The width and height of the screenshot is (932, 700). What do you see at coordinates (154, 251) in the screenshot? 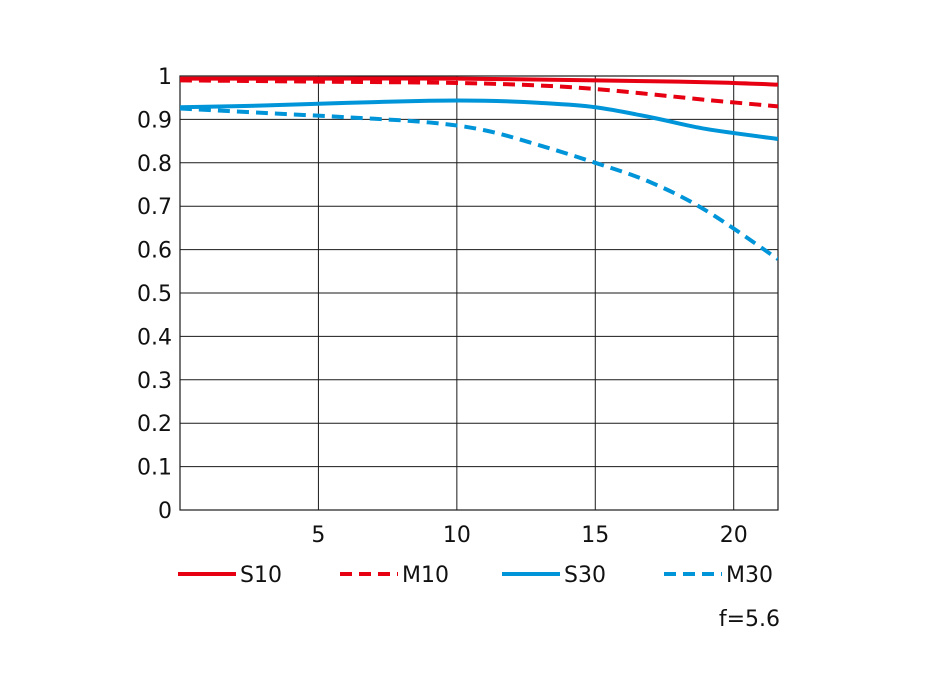
I see `y-tick-label: 0.6` at bounding box center [154, 251].